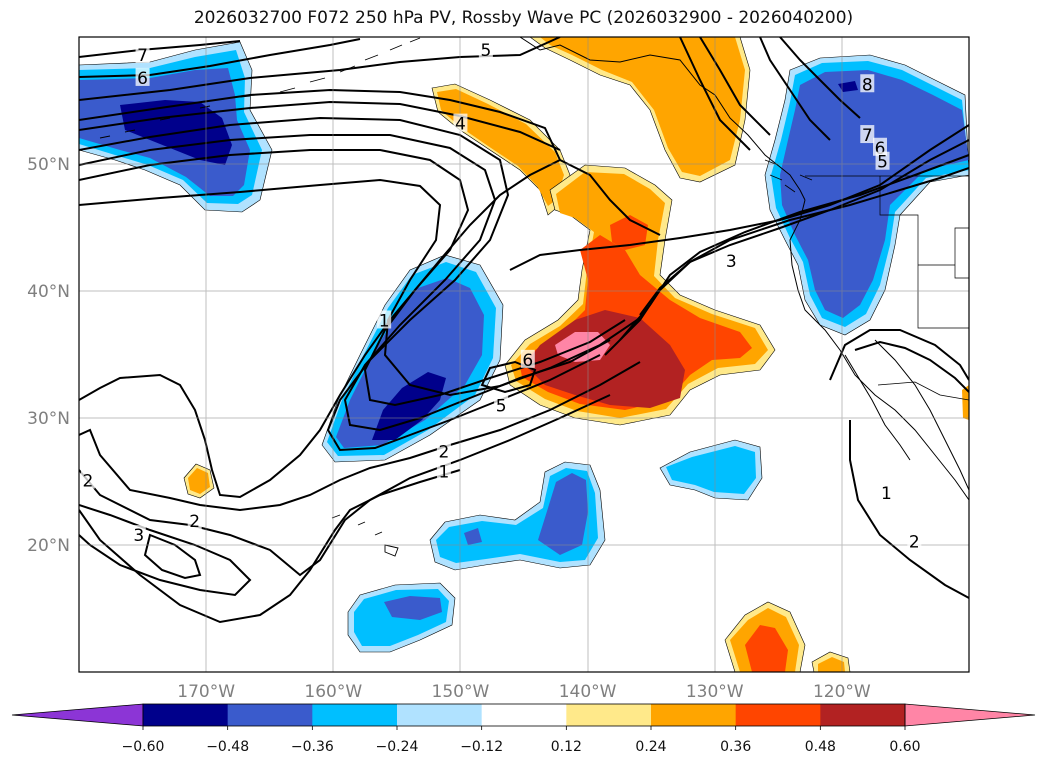 This screenshot has width=1047, height=765. Describe the element at coordinates (206, 692) in the screenshot. I see `lon-label: 170°W` at that location.